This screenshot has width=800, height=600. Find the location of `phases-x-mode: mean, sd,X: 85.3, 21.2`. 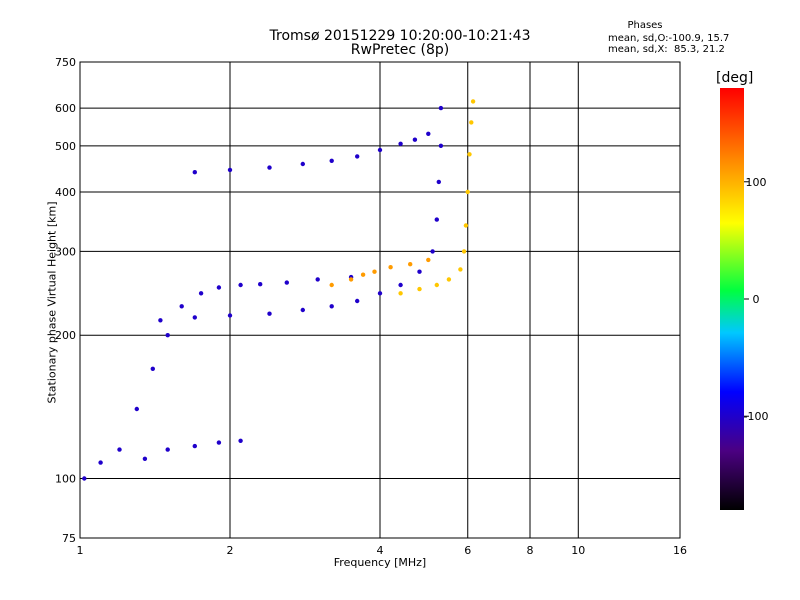

phases-x-mode: mean, sd,X: 85.3, 21.2 is located at coordinates (666, 49).